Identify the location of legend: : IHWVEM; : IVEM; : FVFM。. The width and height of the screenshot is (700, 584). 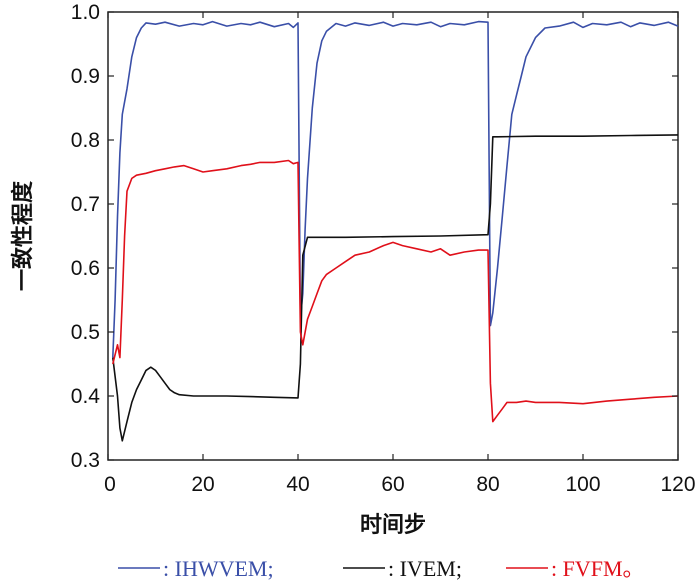
(381, 568).